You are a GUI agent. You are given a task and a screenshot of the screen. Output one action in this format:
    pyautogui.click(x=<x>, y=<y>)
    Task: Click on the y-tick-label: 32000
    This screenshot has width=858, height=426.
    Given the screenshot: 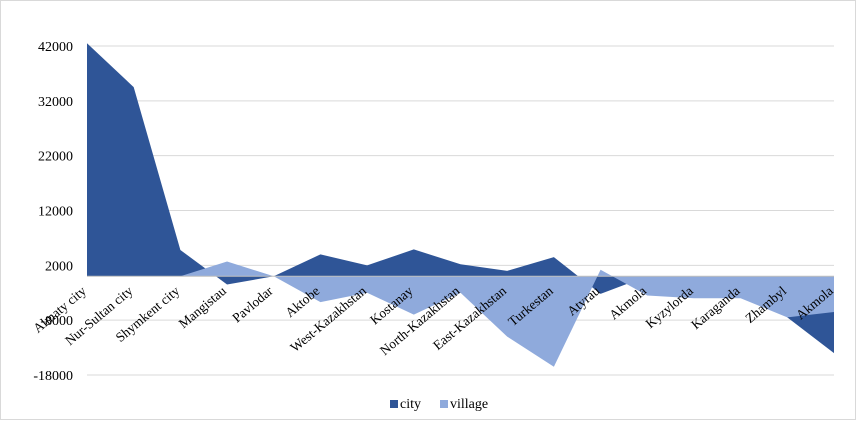 What is the action you would take?
    pyautogui.click(x=55, y=102)
    